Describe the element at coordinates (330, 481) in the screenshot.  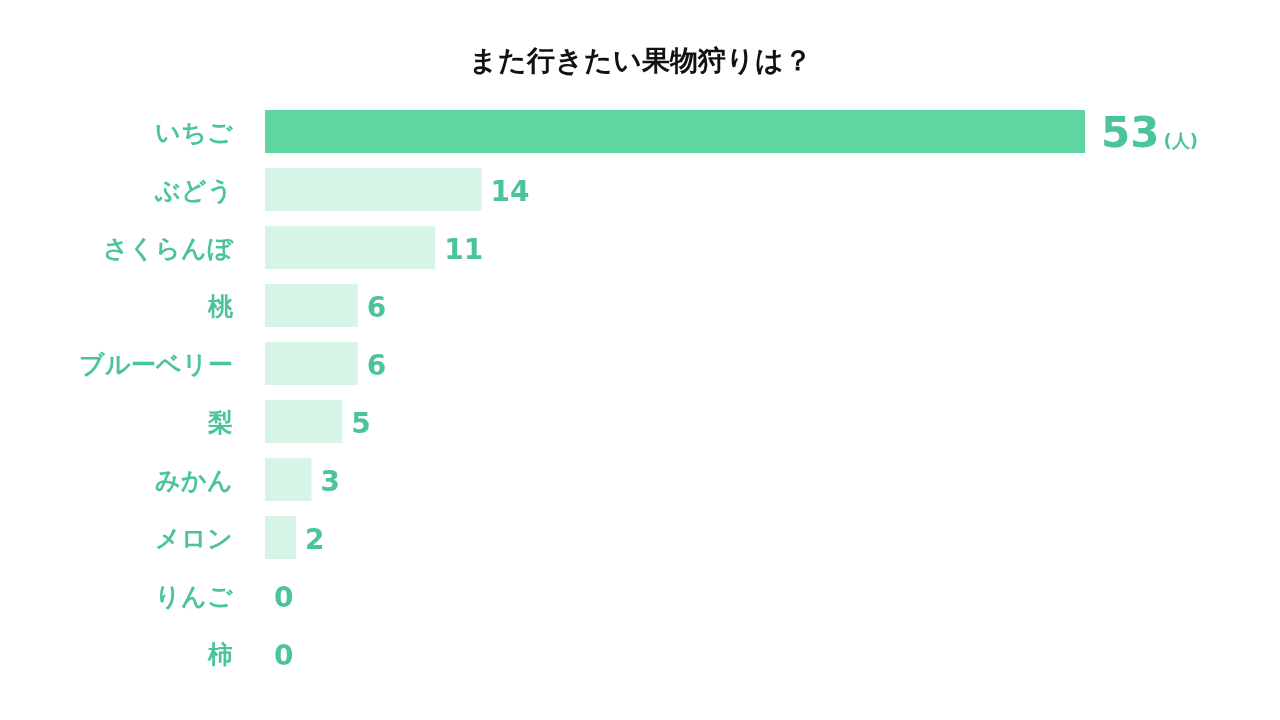
I see `data-label: 3` at that location.